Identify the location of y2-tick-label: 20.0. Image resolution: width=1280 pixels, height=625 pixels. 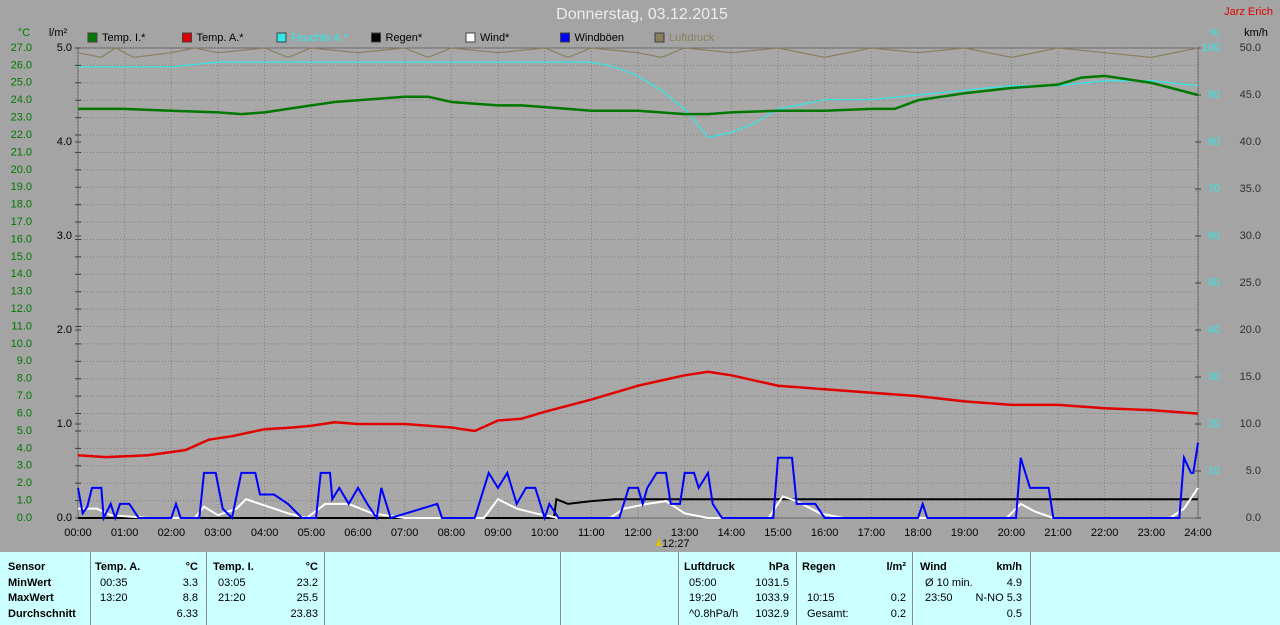
(1250, 330).